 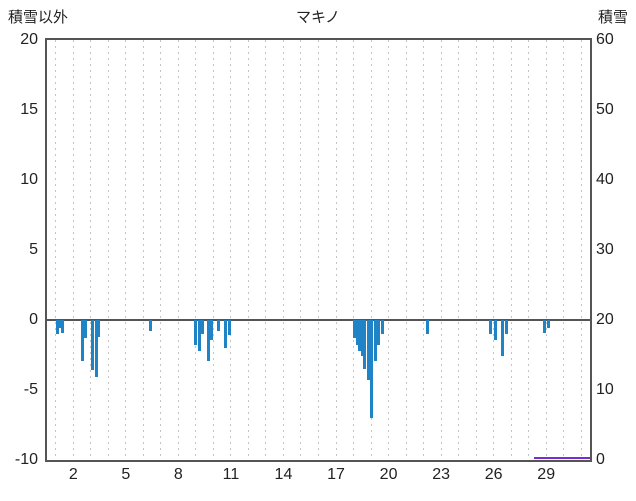 What do you see at coordinates (600, 459) in the screenshot?
I see `right-axis-tick-label: 0` at bounding box center [600, 459].